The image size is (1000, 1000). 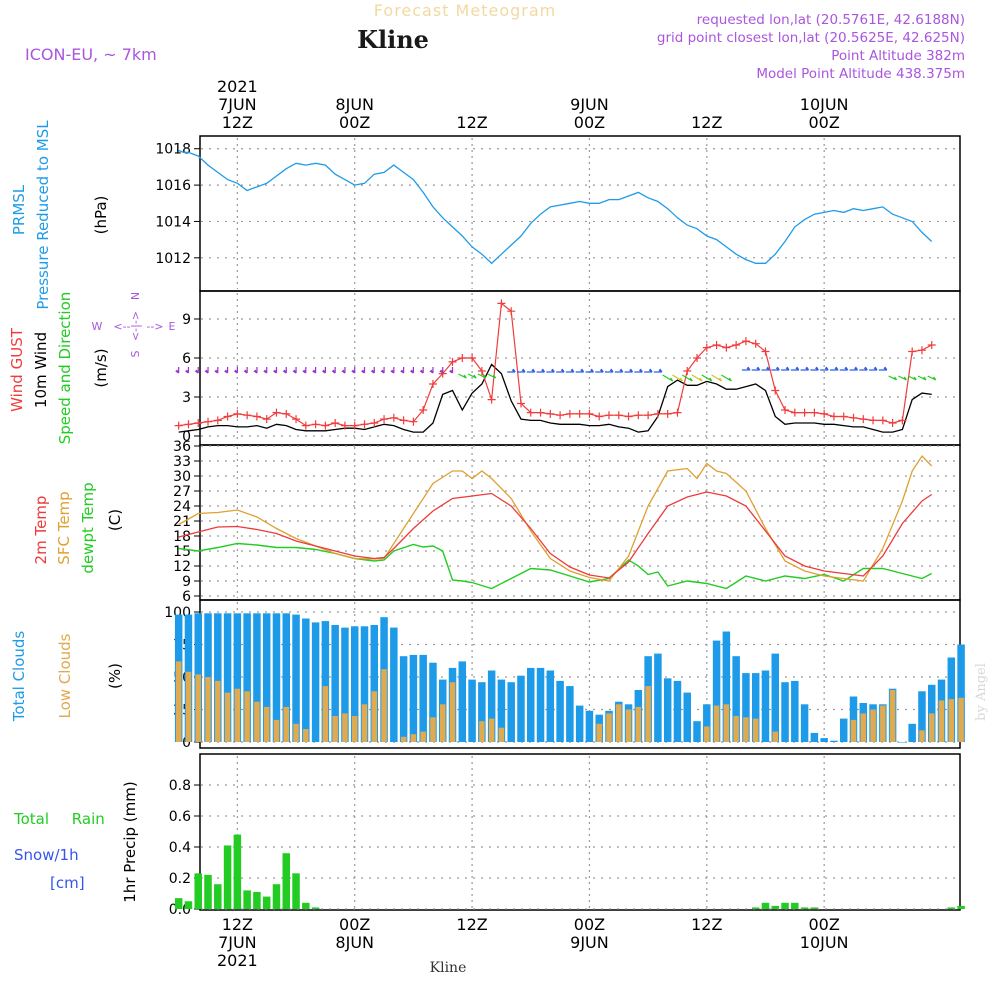 I want to click on wind-unit: (m/s), so click(x=101, y=367).